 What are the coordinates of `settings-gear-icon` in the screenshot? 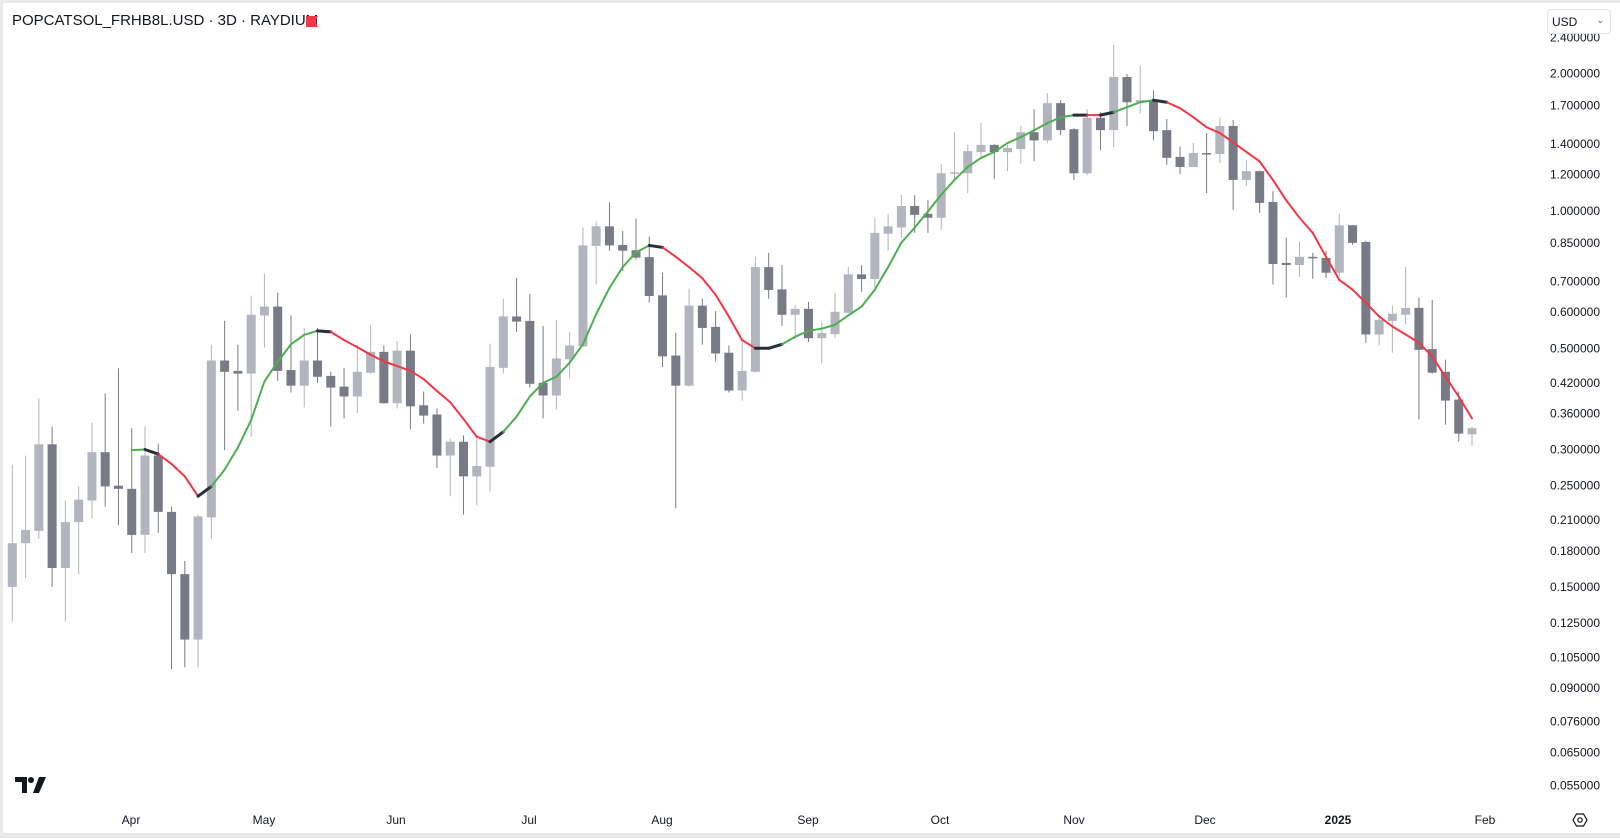 It's located at (1580, 820).